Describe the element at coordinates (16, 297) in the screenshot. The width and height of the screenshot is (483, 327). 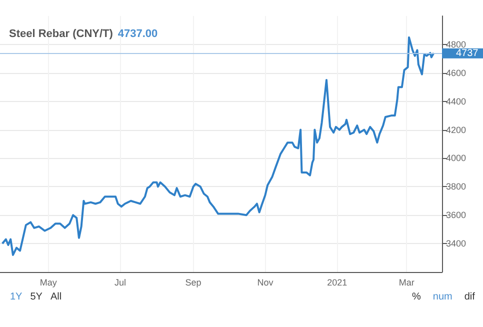
I see `text: 1Y` at that location.